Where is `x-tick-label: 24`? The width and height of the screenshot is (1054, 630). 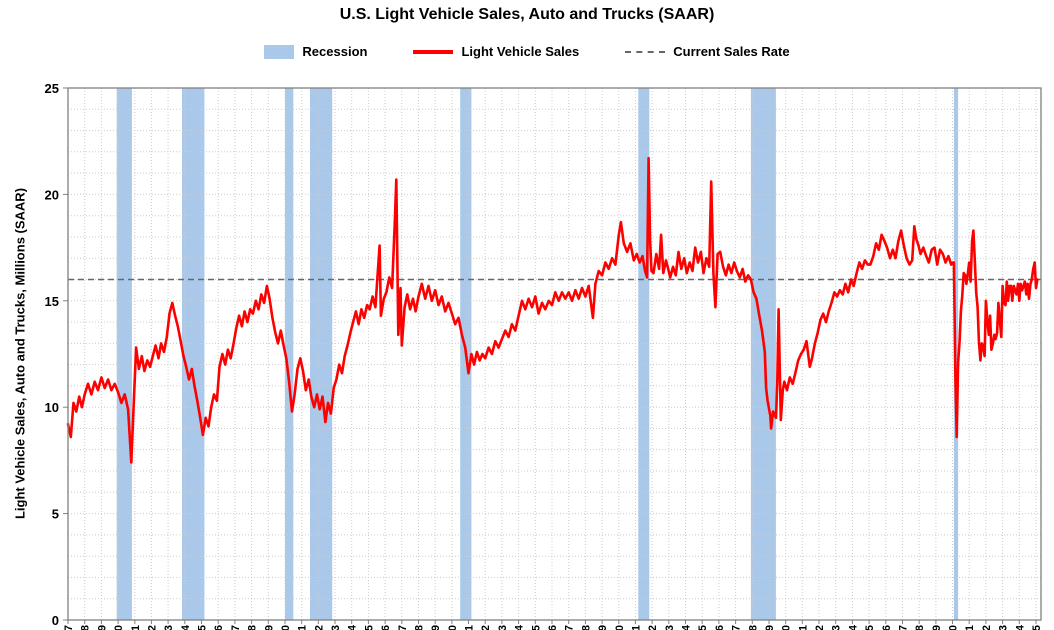
x-tick-label: 24 is located at coordinates (1020, 627).